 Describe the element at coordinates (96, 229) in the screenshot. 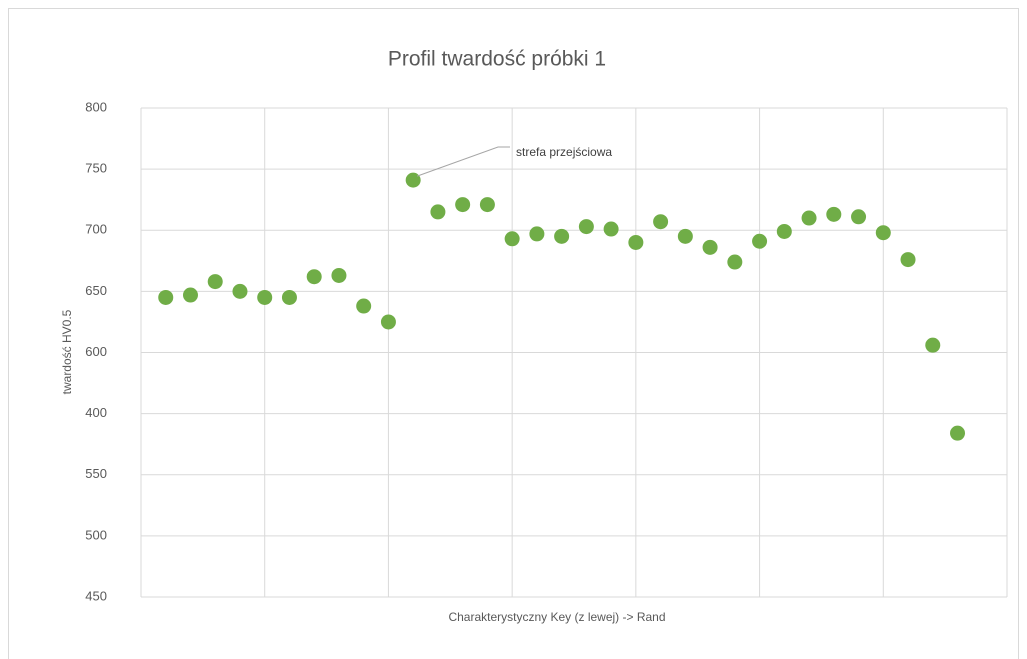

I see `y-tick-label: 700` at that location.